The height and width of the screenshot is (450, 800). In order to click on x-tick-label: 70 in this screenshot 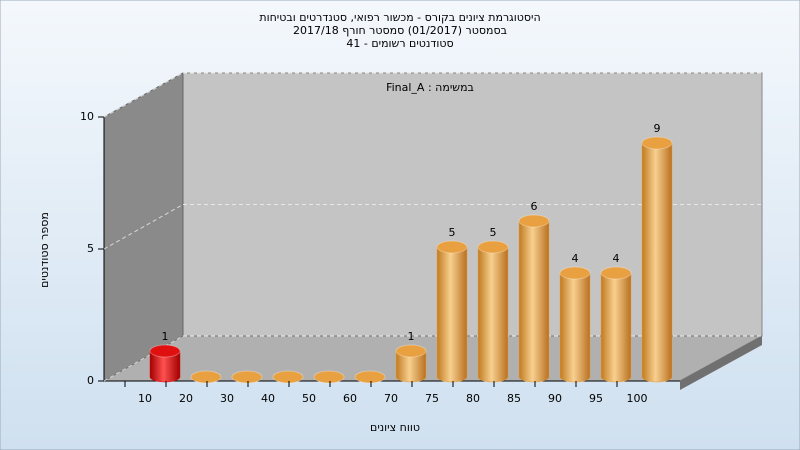, I will do `click(391, 398)`.